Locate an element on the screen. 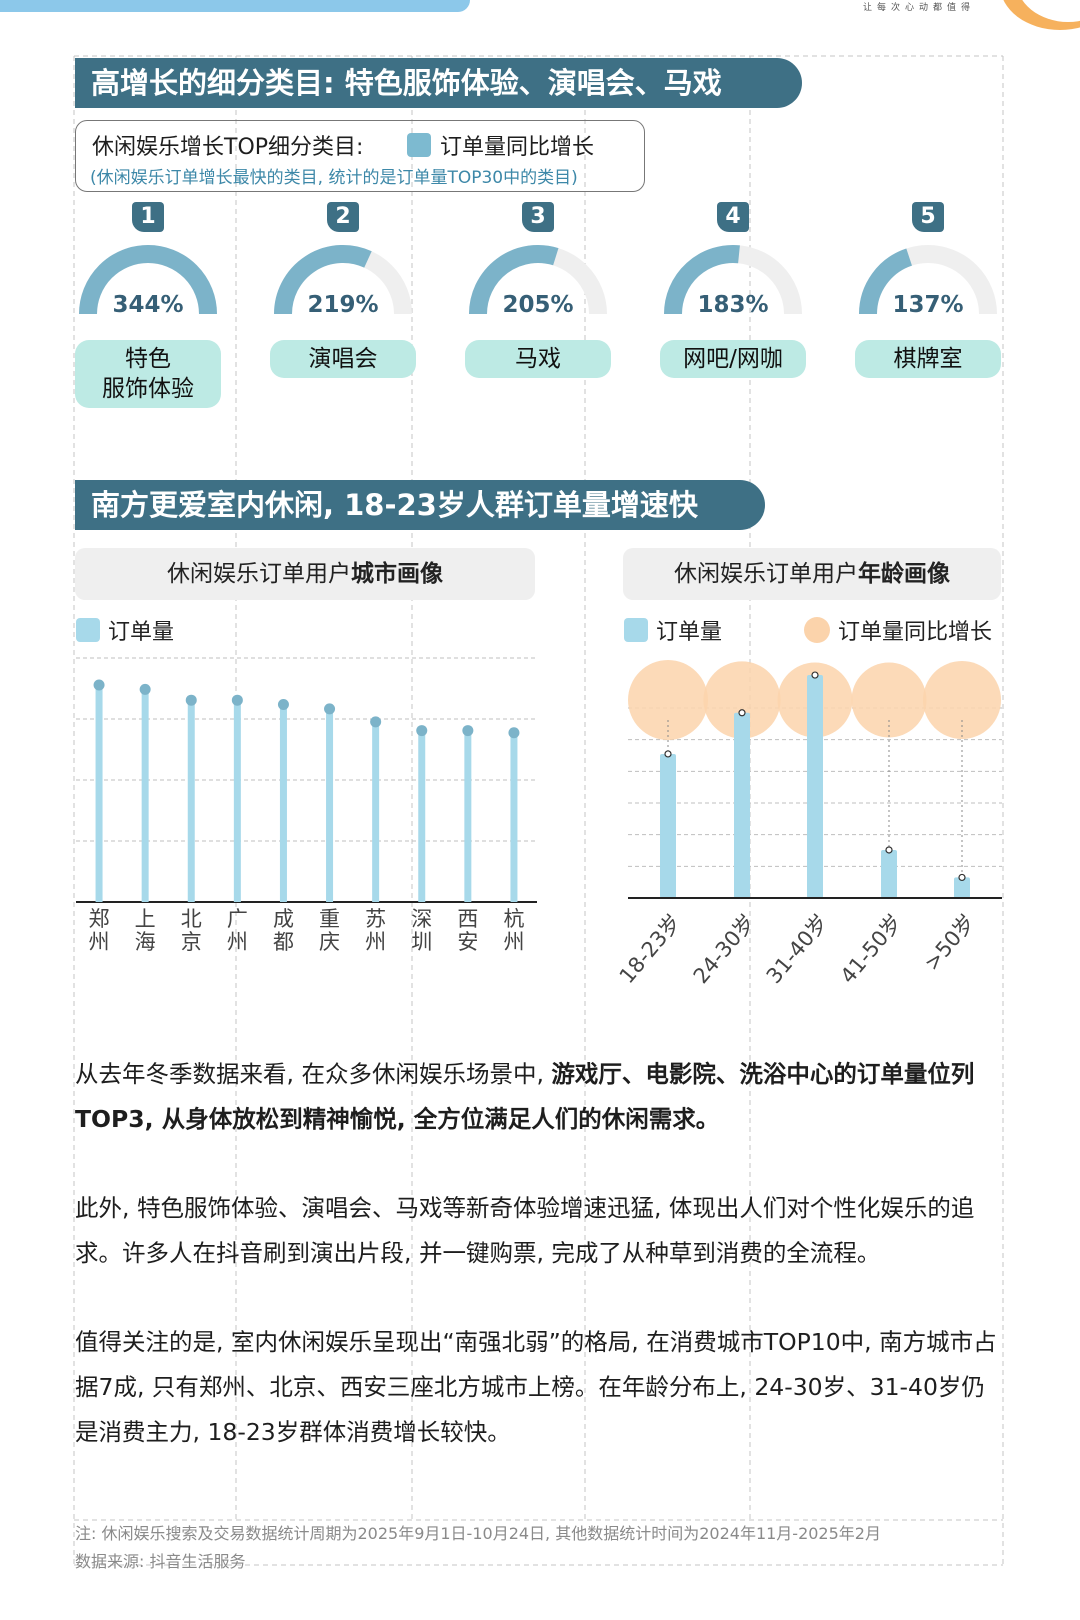 The width and height of the screenshot is (1080, 1620). growth-percent: 344% is located at coordinates (148, 305).